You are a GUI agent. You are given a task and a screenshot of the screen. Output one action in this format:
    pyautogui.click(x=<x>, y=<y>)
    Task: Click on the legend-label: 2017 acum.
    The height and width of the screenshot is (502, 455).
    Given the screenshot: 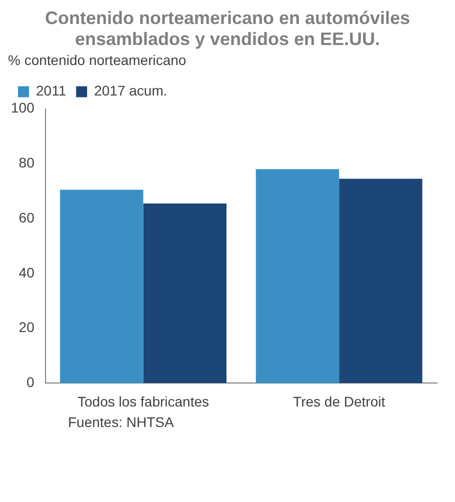 What is the action you would take?
    pyautogui.click(x=131, y=90)
    